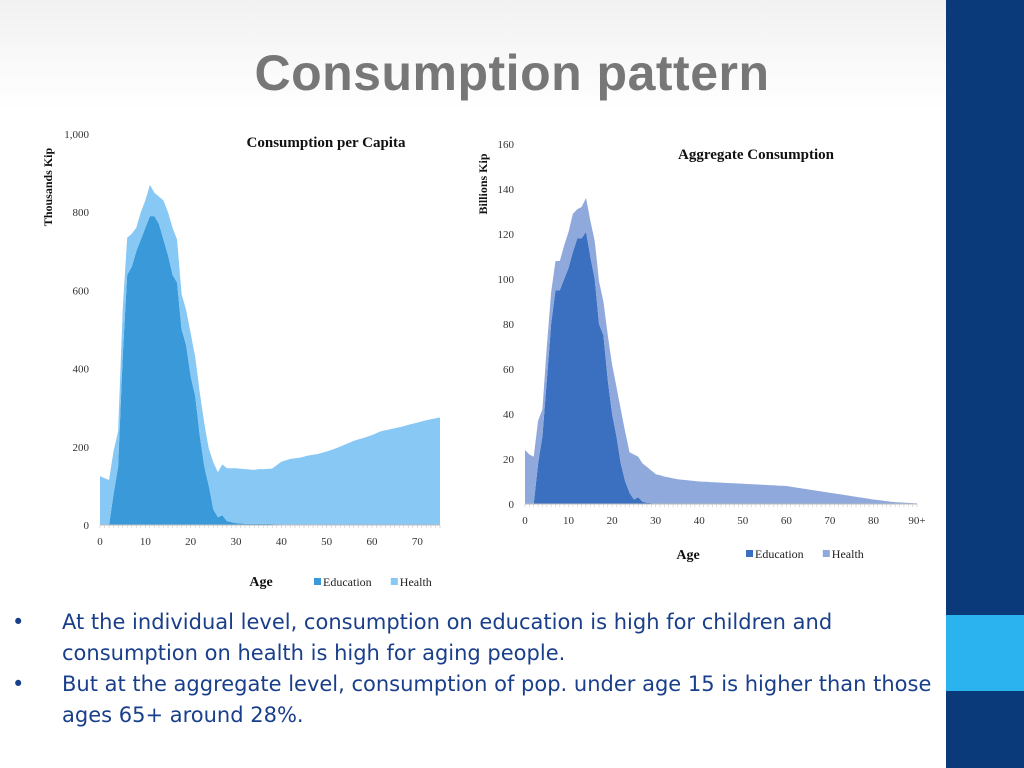  I want to click on y-tick-label: 400, so click(81, 370).